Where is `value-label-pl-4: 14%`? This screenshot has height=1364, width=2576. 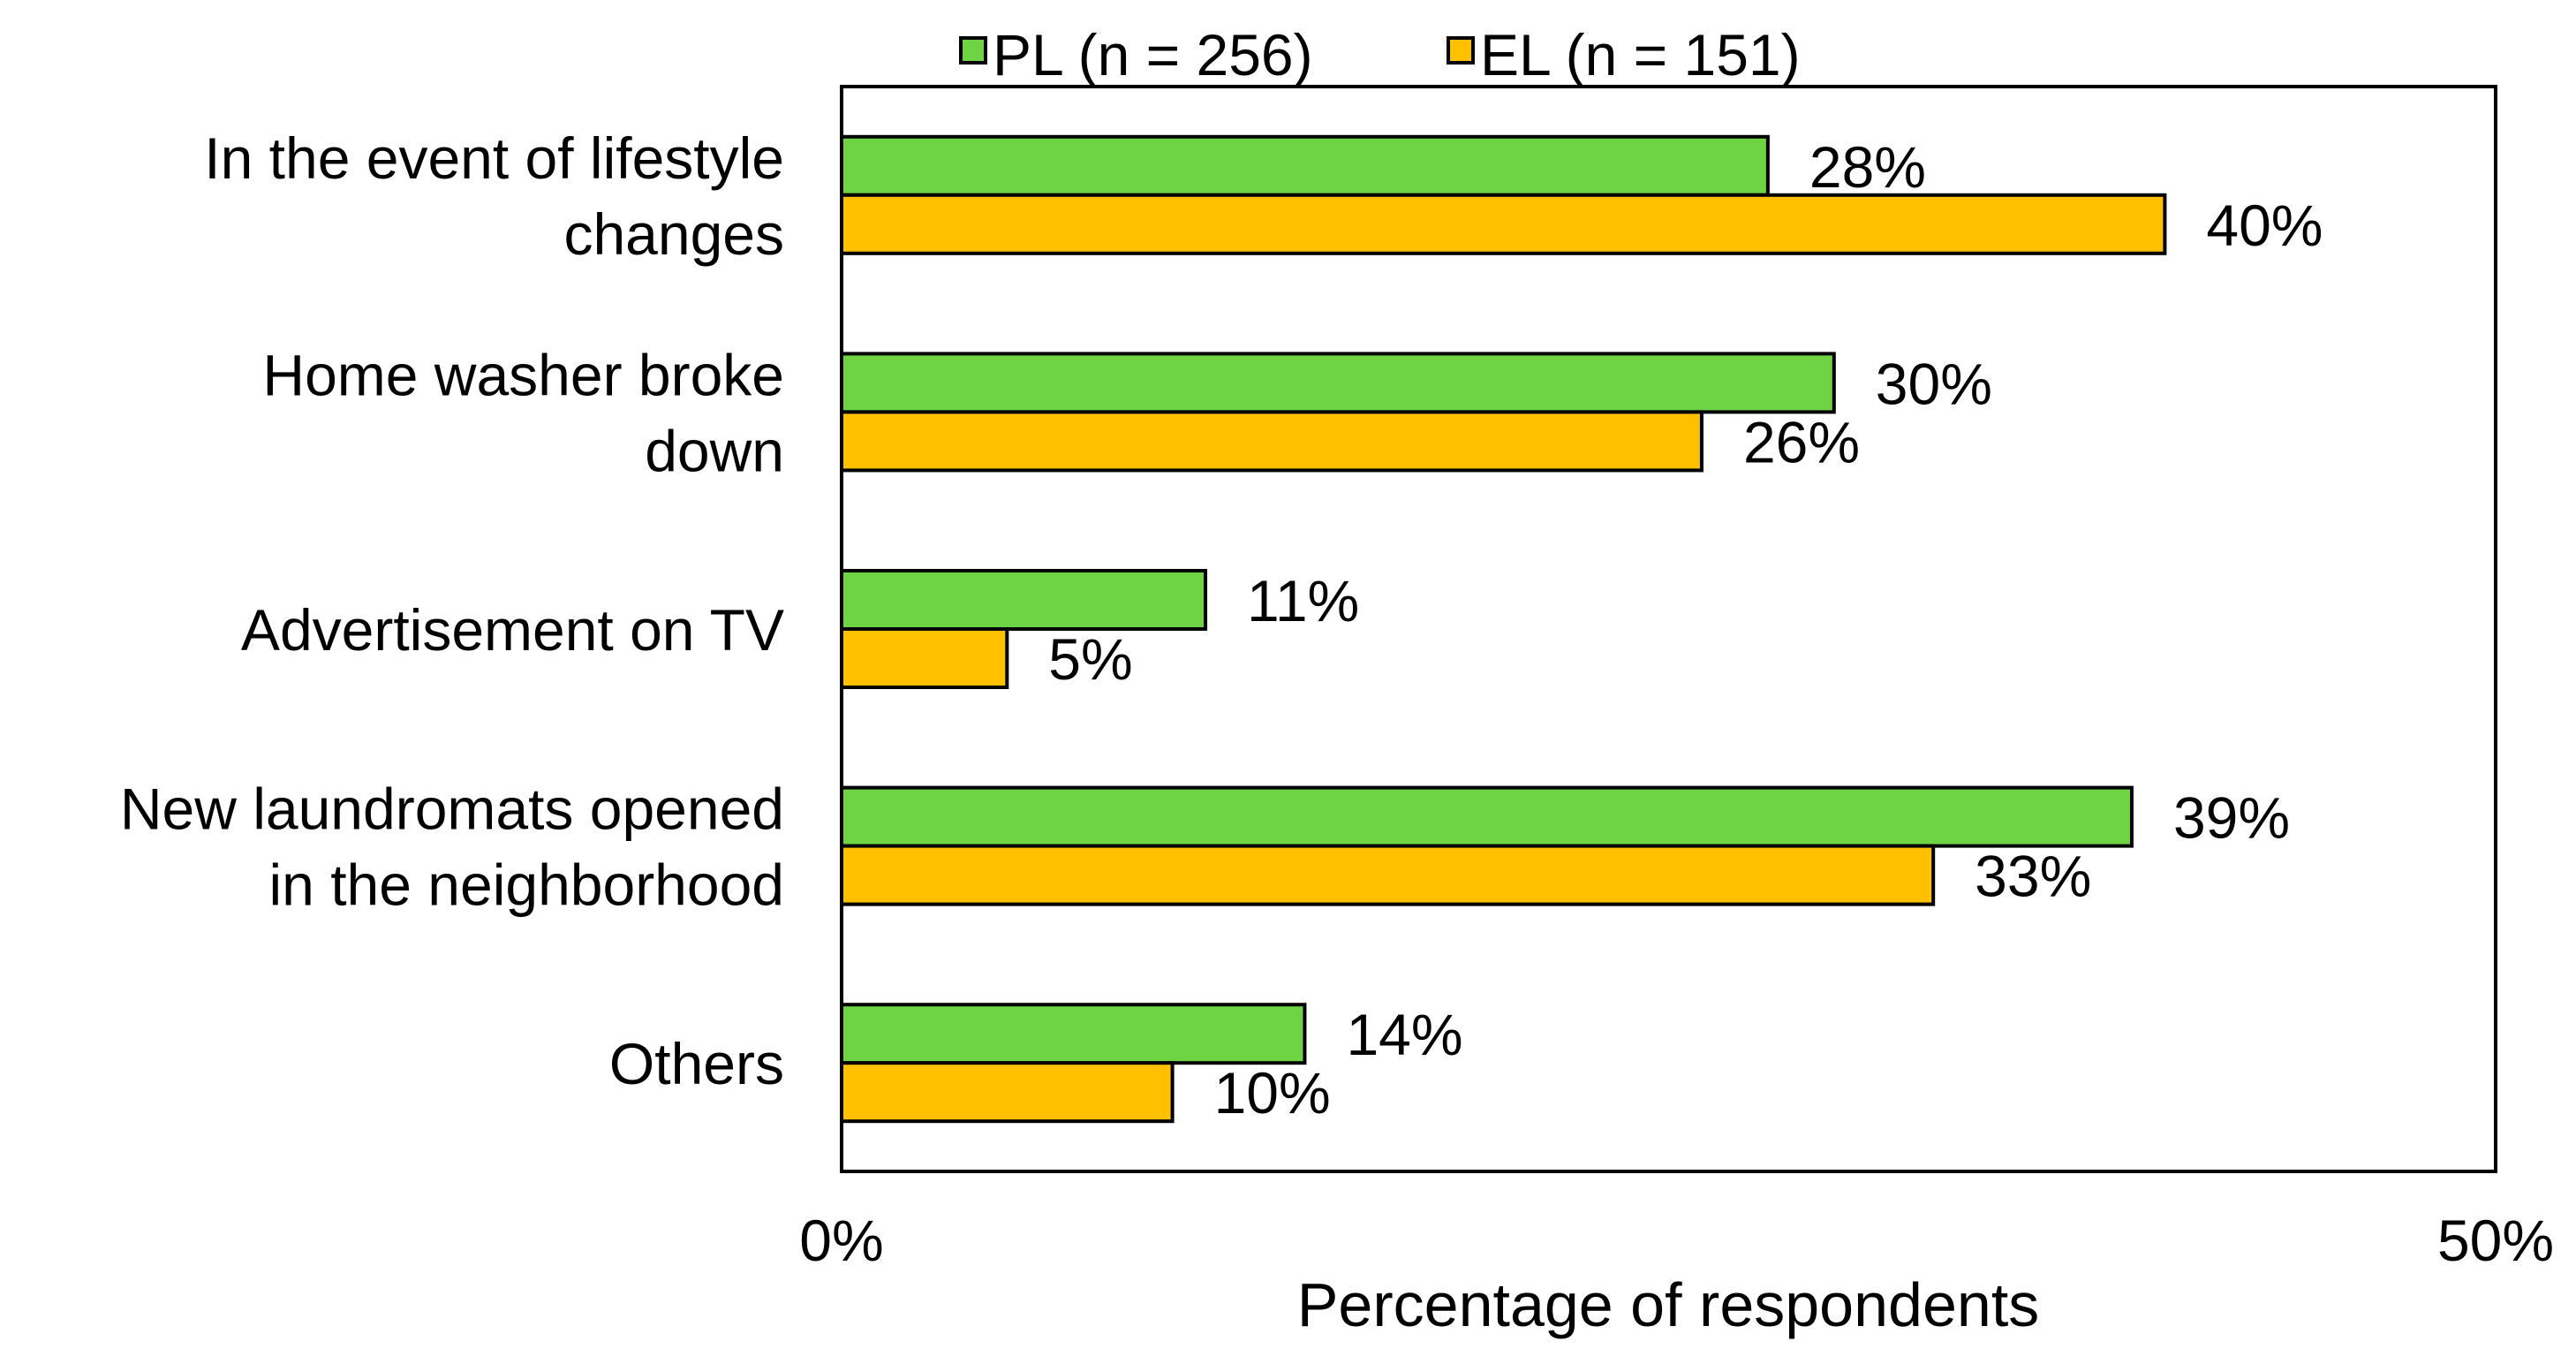
value-label-pl-4: 14% is located at coordinates (1404, 1035).